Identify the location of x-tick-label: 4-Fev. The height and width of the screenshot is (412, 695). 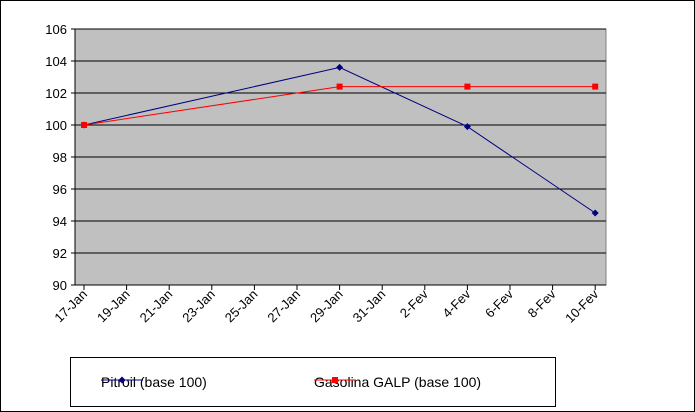
(456, 303).